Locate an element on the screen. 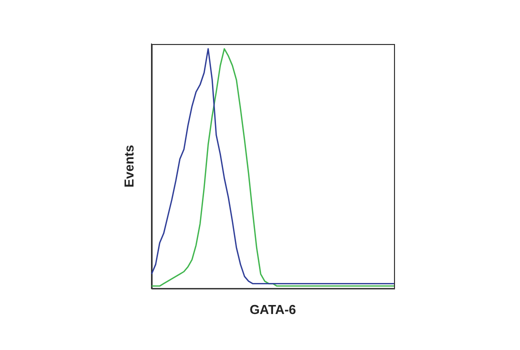 This screenshot has width=520, height=350. x-axis-title: GATA-6 is located at coordinates (273, 309).